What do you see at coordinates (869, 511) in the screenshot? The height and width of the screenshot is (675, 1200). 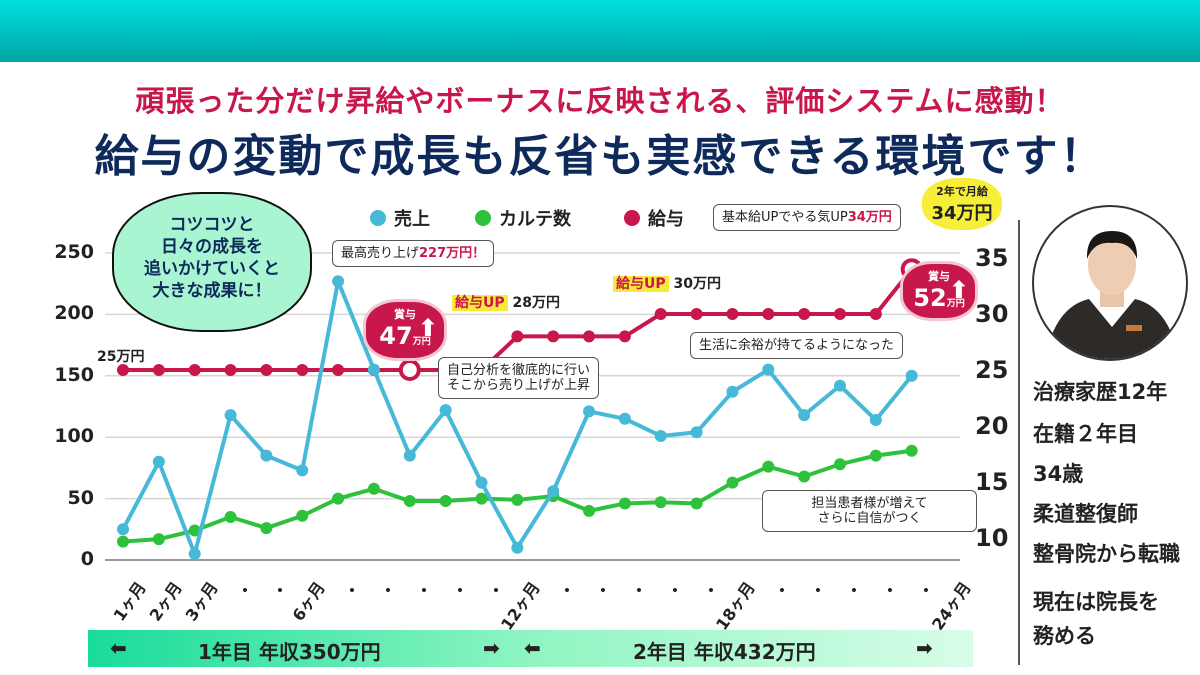 I see `patients-callout: 担当患者様が増えて さらに自信がつく` at bounding box center [869, 511].